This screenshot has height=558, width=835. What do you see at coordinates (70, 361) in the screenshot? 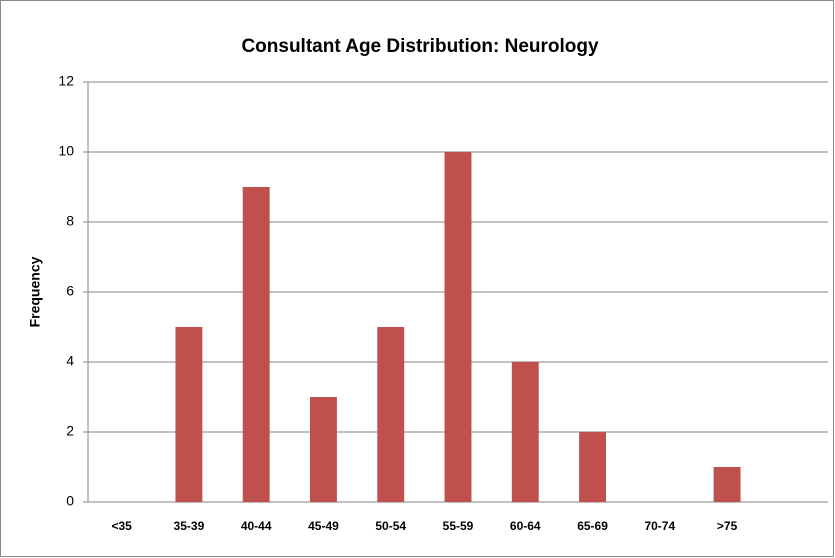
I see `y-tick-label: 4` at bounding box center [70, 361].